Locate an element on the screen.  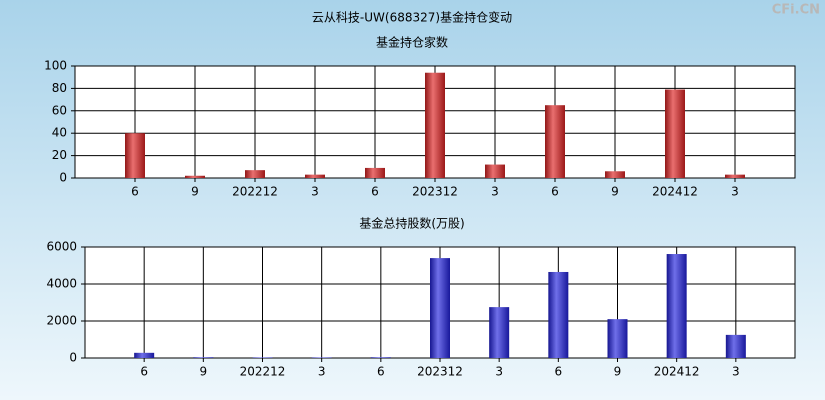
y-tick-label: 20 is located at coordinates (59, 155).